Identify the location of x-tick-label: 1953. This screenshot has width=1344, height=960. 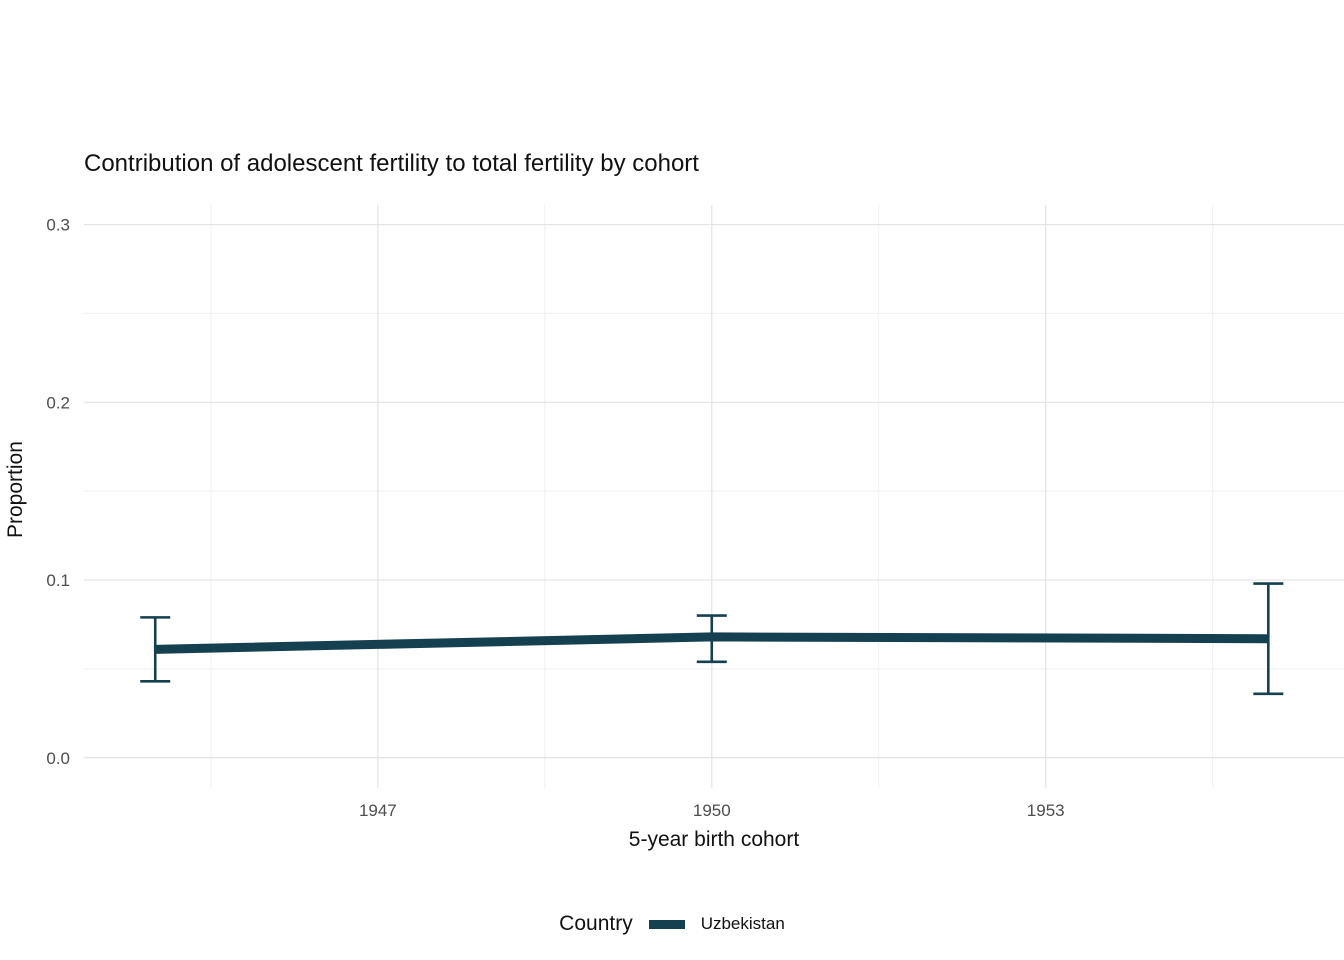
(1046, 810).